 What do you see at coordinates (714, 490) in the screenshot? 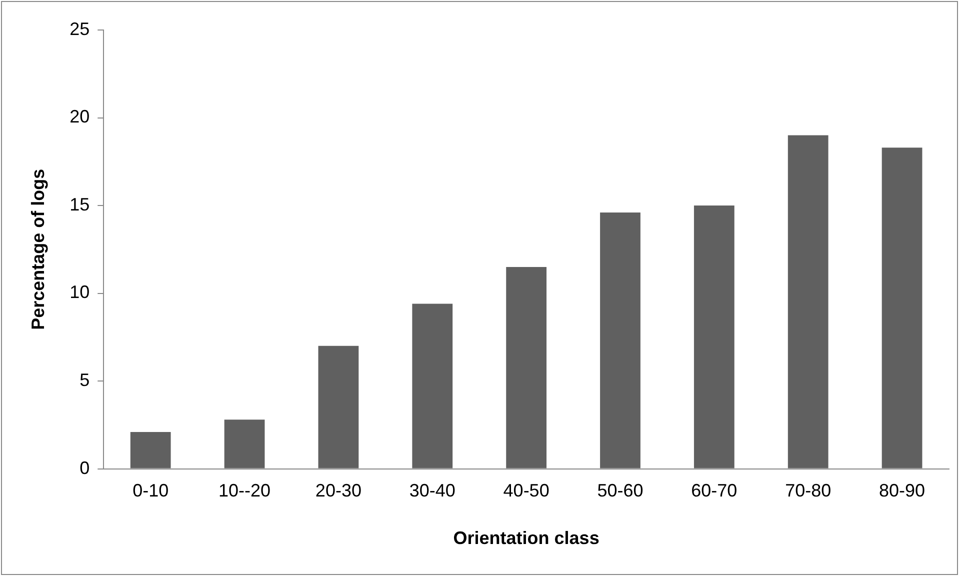
I see `x-tick-label: 60-70` at bounding box center [714, 490].